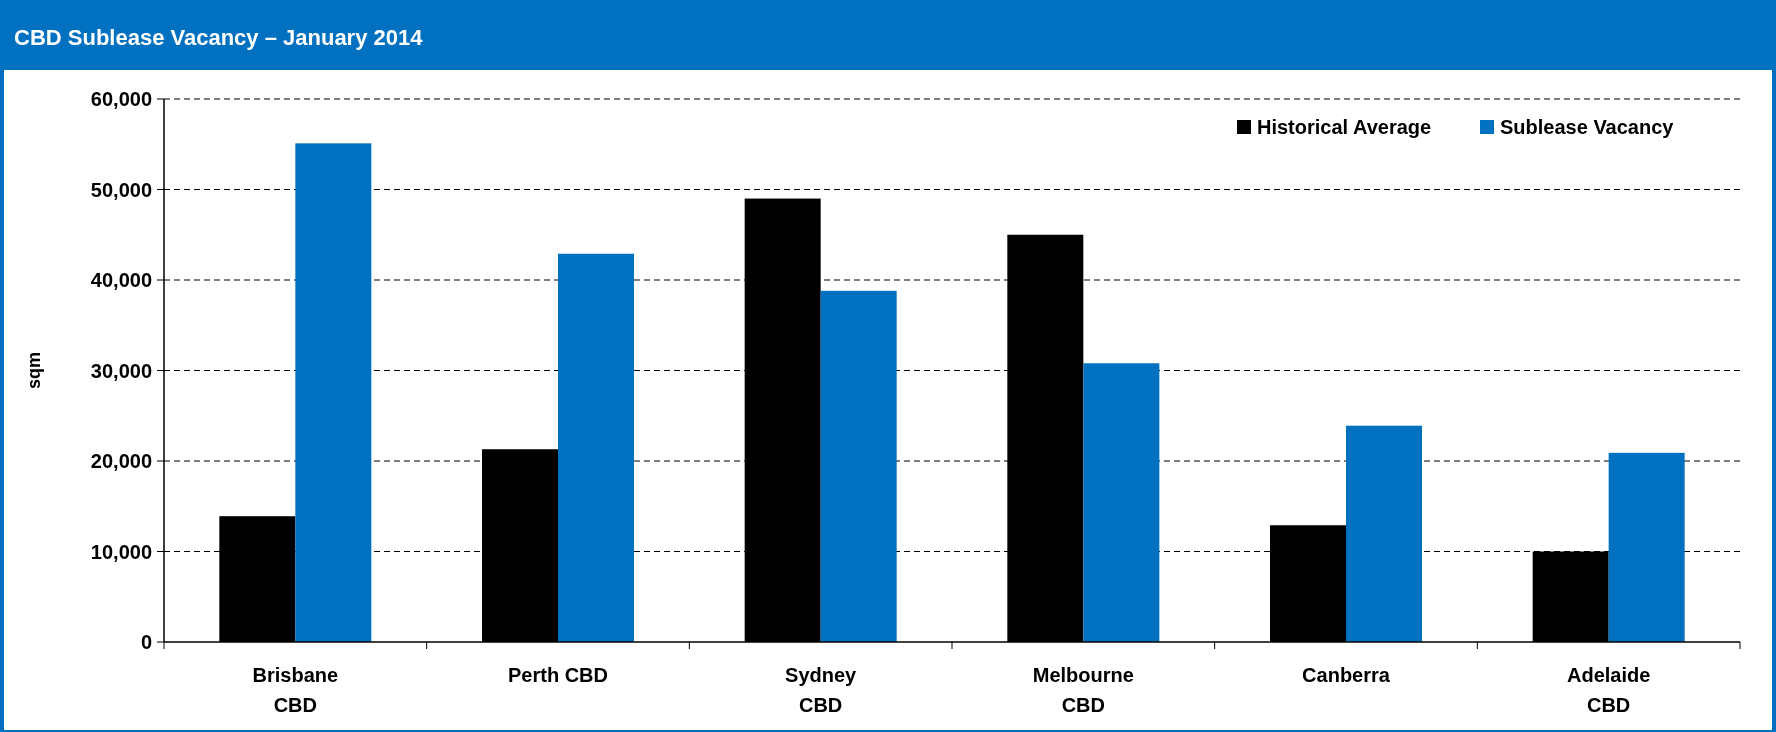 This screenshot has width=1776, height=732. What do you see at coordinates (821, 690) in the screenshot?
I see `x-tick-label: Sydney CBD` at bounding box center [821, 690].